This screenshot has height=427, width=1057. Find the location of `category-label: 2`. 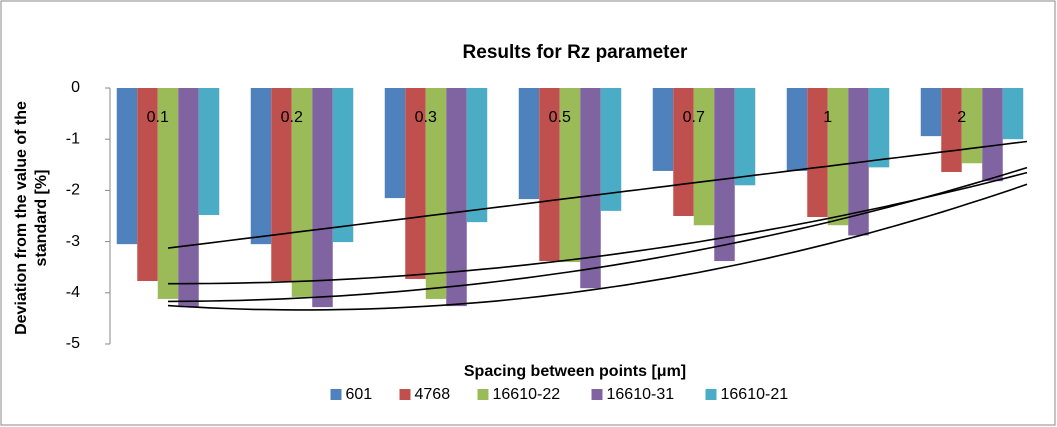

category-label: 2 is located at coordinates (961, 117).